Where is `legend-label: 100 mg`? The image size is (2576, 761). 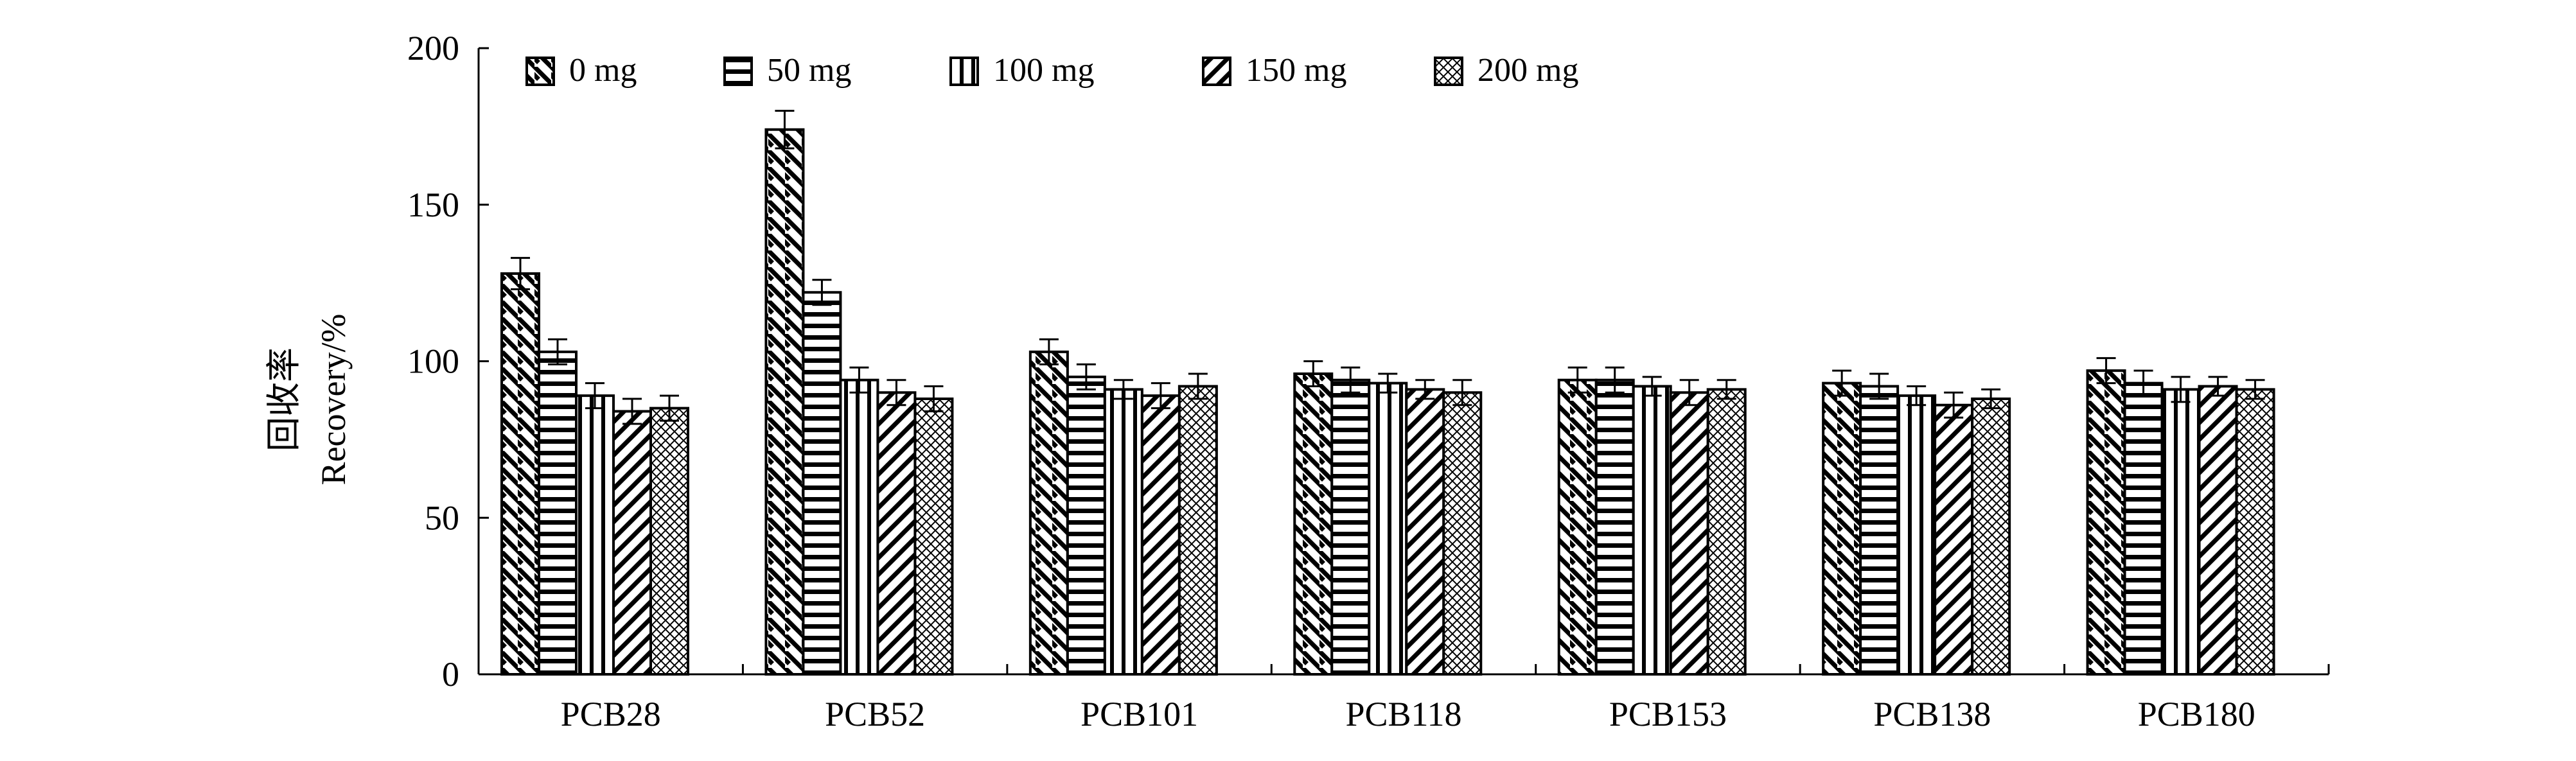
legend-label: 100 mg is located at coordinates (1043, 70).